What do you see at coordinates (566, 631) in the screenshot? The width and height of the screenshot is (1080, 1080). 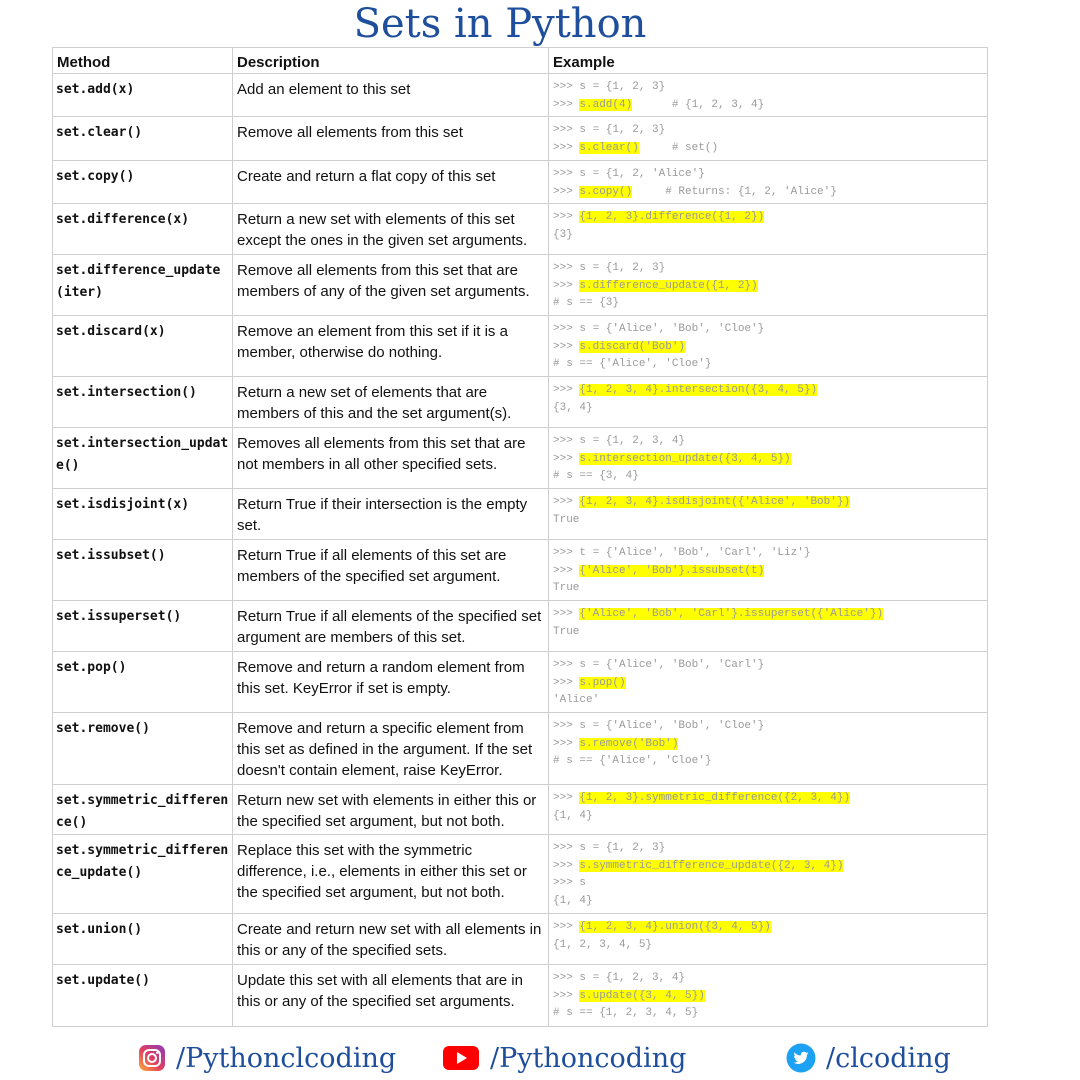 I see `code-text: True` at bounding box center [566, 631].